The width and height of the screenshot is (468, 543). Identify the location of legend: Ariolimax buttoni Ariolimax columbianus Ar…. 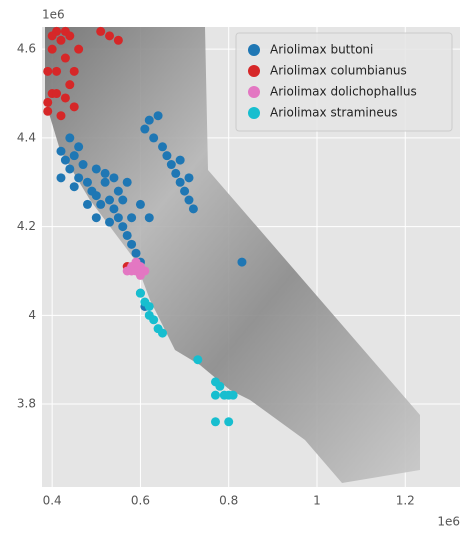
(344, 82).